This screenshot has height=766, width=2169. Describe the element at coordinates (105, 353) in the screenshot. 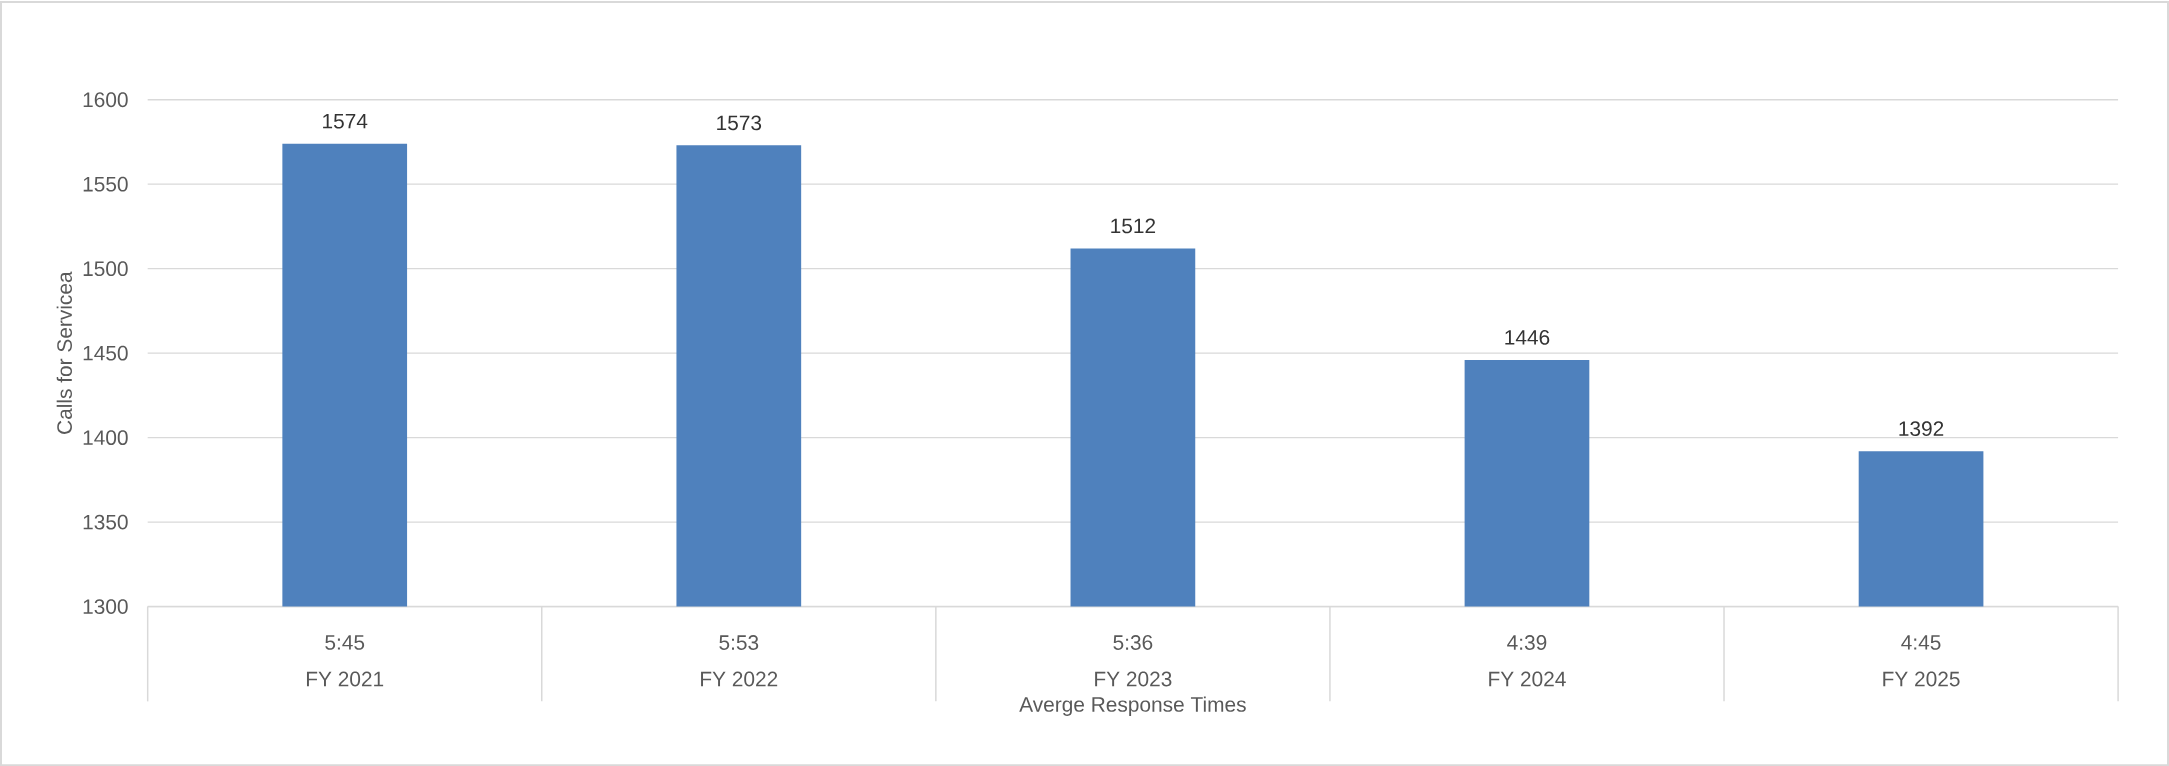

I see `y-tick-label: 1450` at that location.